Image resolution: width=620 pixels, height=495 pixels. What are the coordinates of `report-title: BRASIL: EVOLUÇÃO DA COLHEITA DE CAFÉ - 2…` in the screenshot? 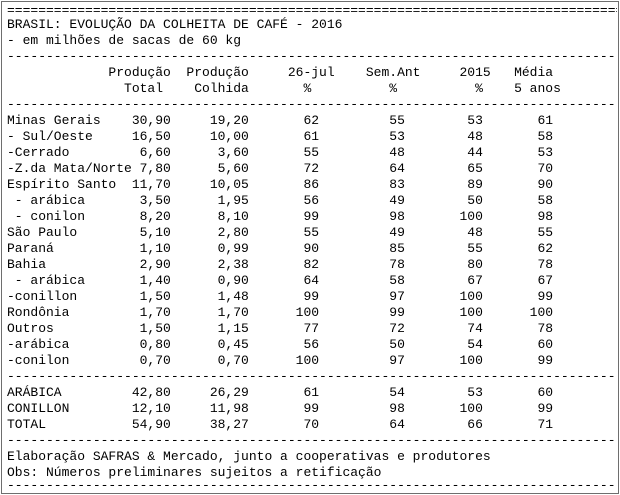 It's located at (175, 24).